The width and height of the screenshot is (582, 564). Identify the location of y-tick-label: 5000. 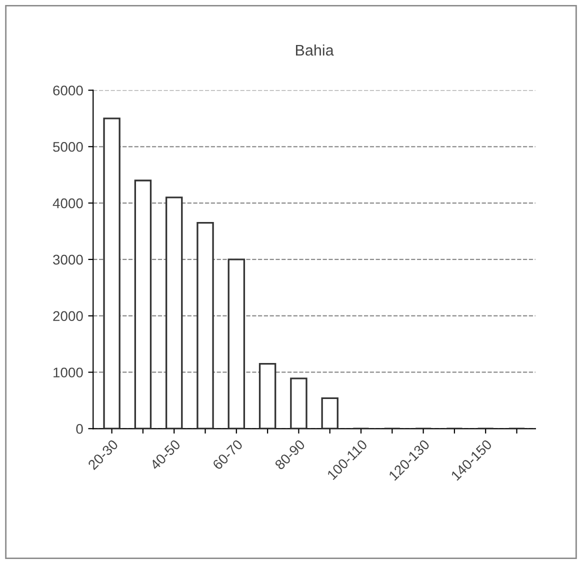
(68, 147).